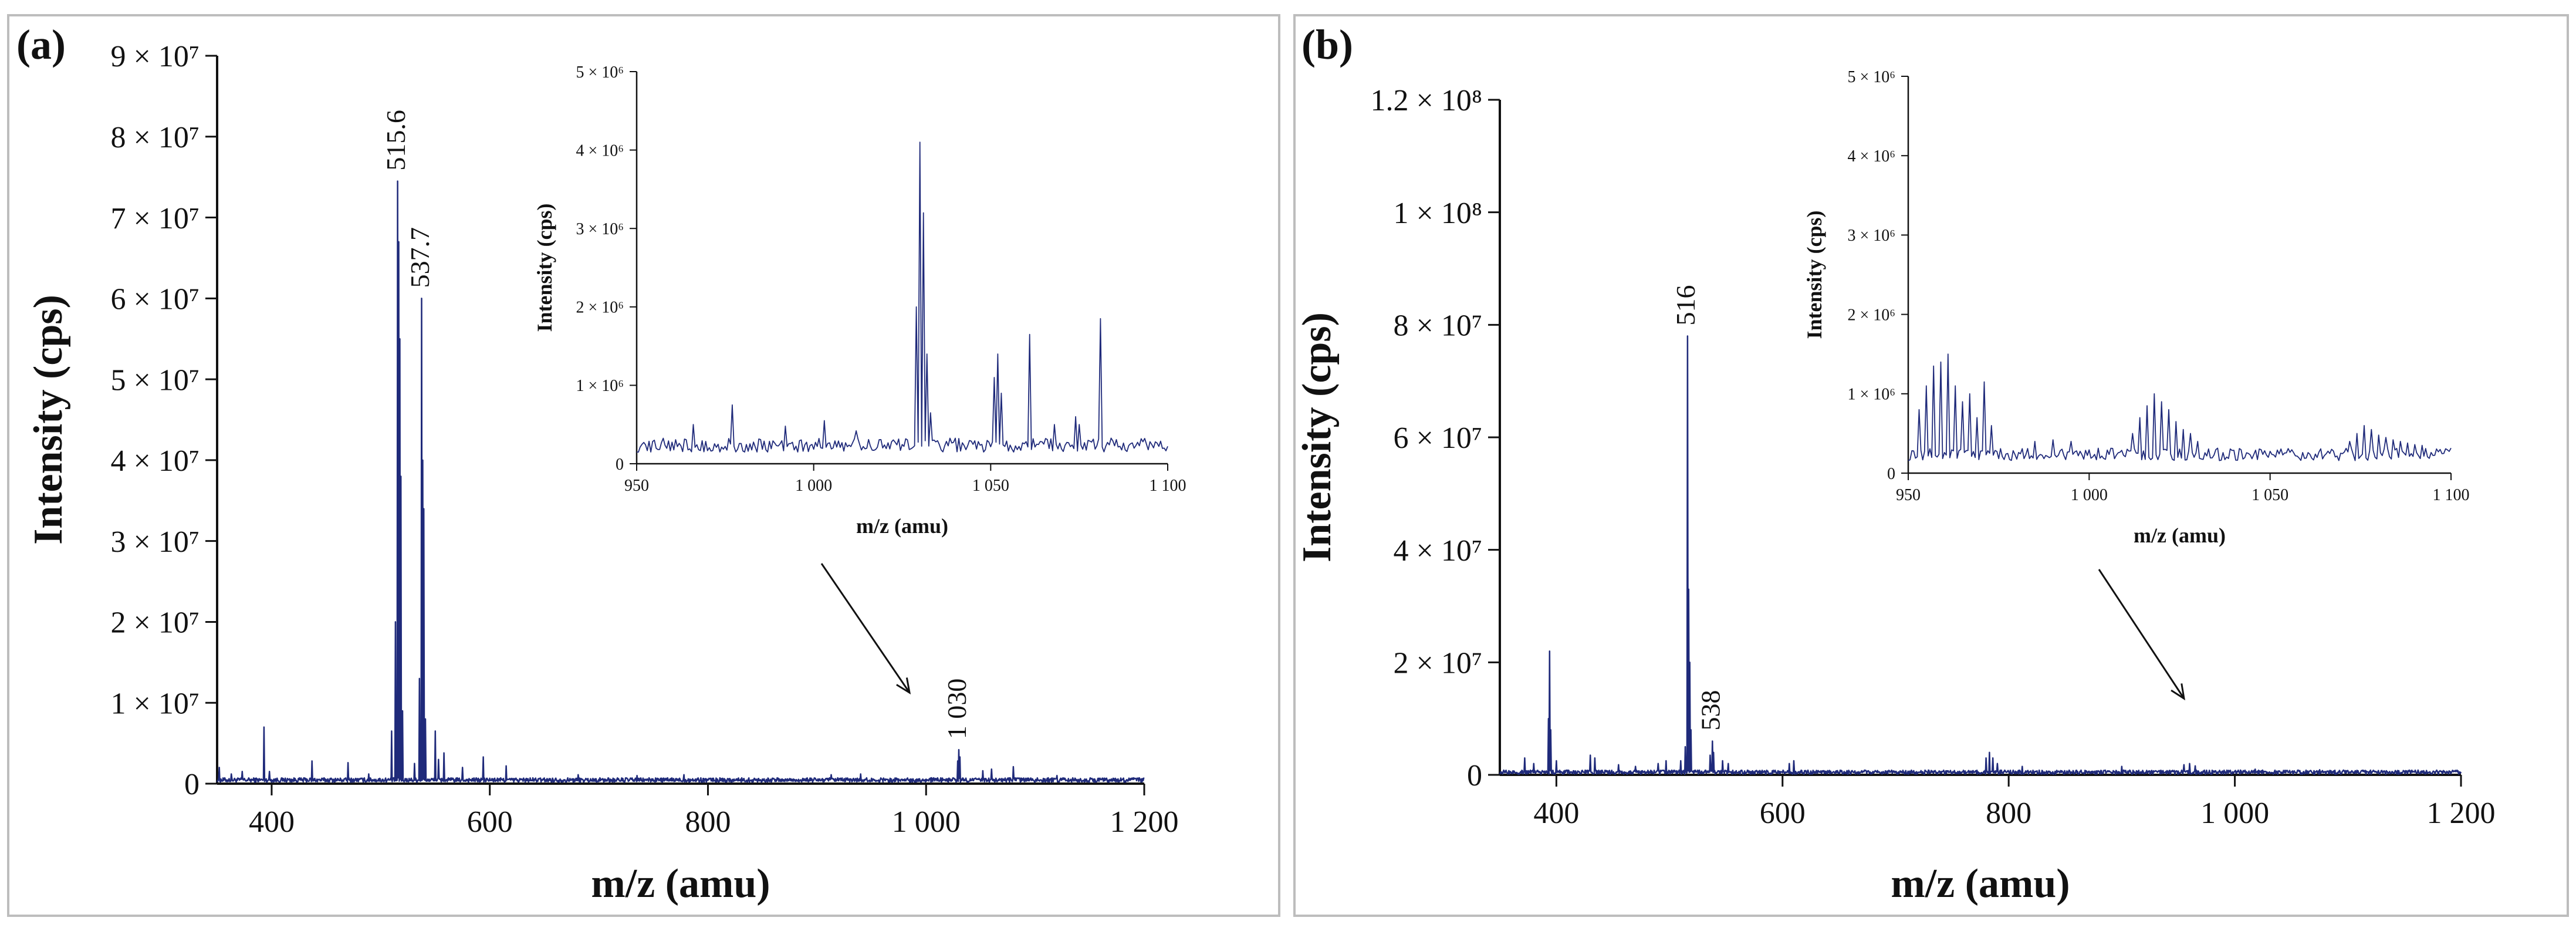  I want to click on y-tick-label: 1.2 × 10⁸, so click(1426, 100).